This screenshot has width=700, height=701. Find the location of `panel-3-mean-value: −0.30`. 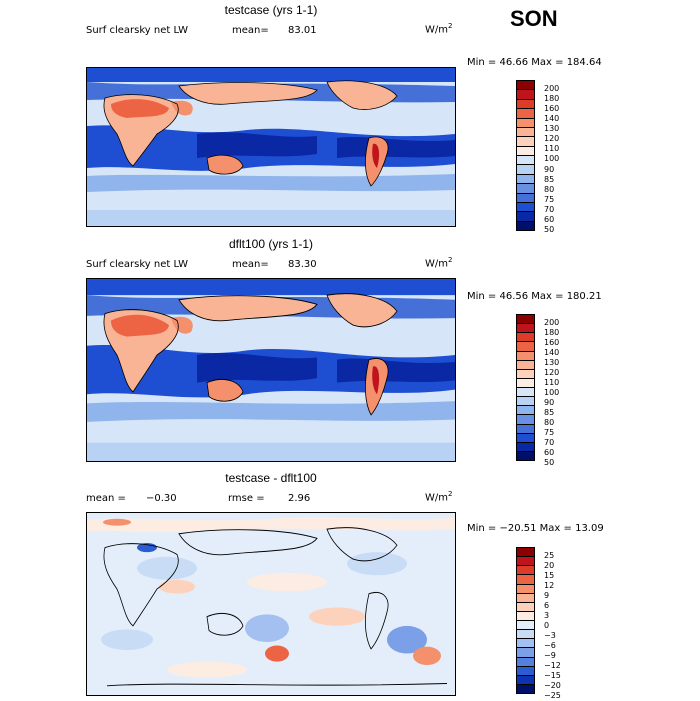

panel-3-mean-value: −0.30 is located at coordinates (161, 498).